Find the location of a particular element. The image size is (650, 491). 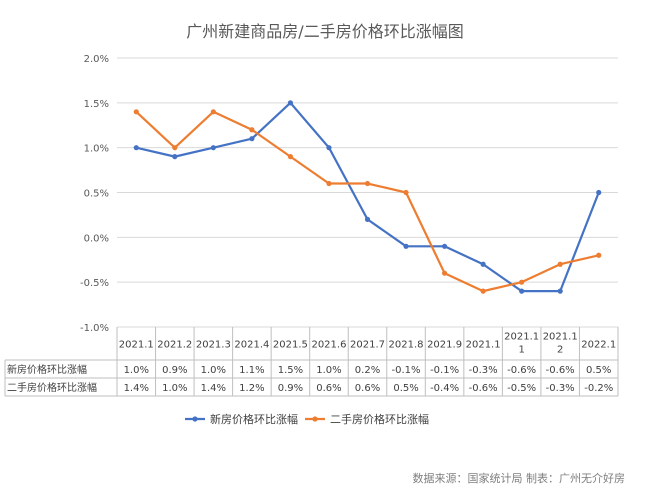

x-tick-label: 2021.6 is located at coordinates (328, 345).